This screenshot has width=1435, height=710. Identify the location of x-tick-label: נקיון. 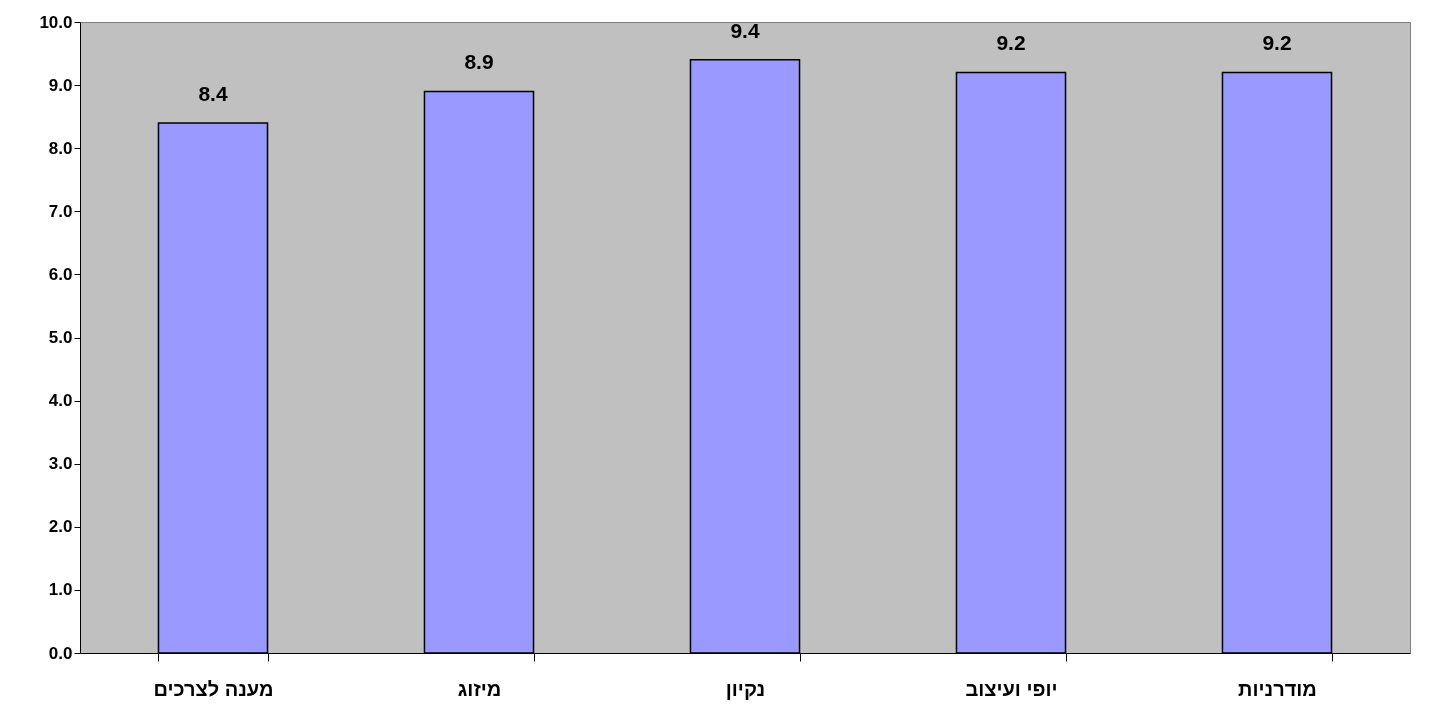
(745, 688).